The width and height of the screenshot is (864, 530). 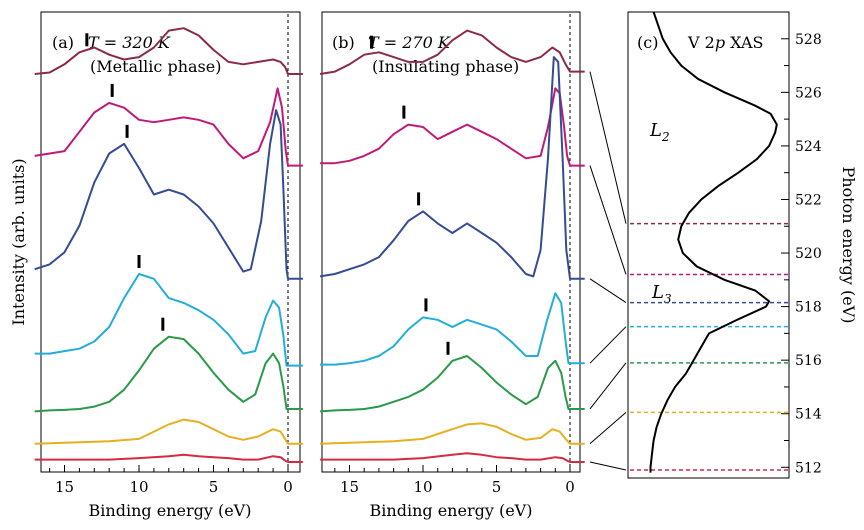 I want to click on panel-c-title: V 2p XAS, so click(x=725, y=42).